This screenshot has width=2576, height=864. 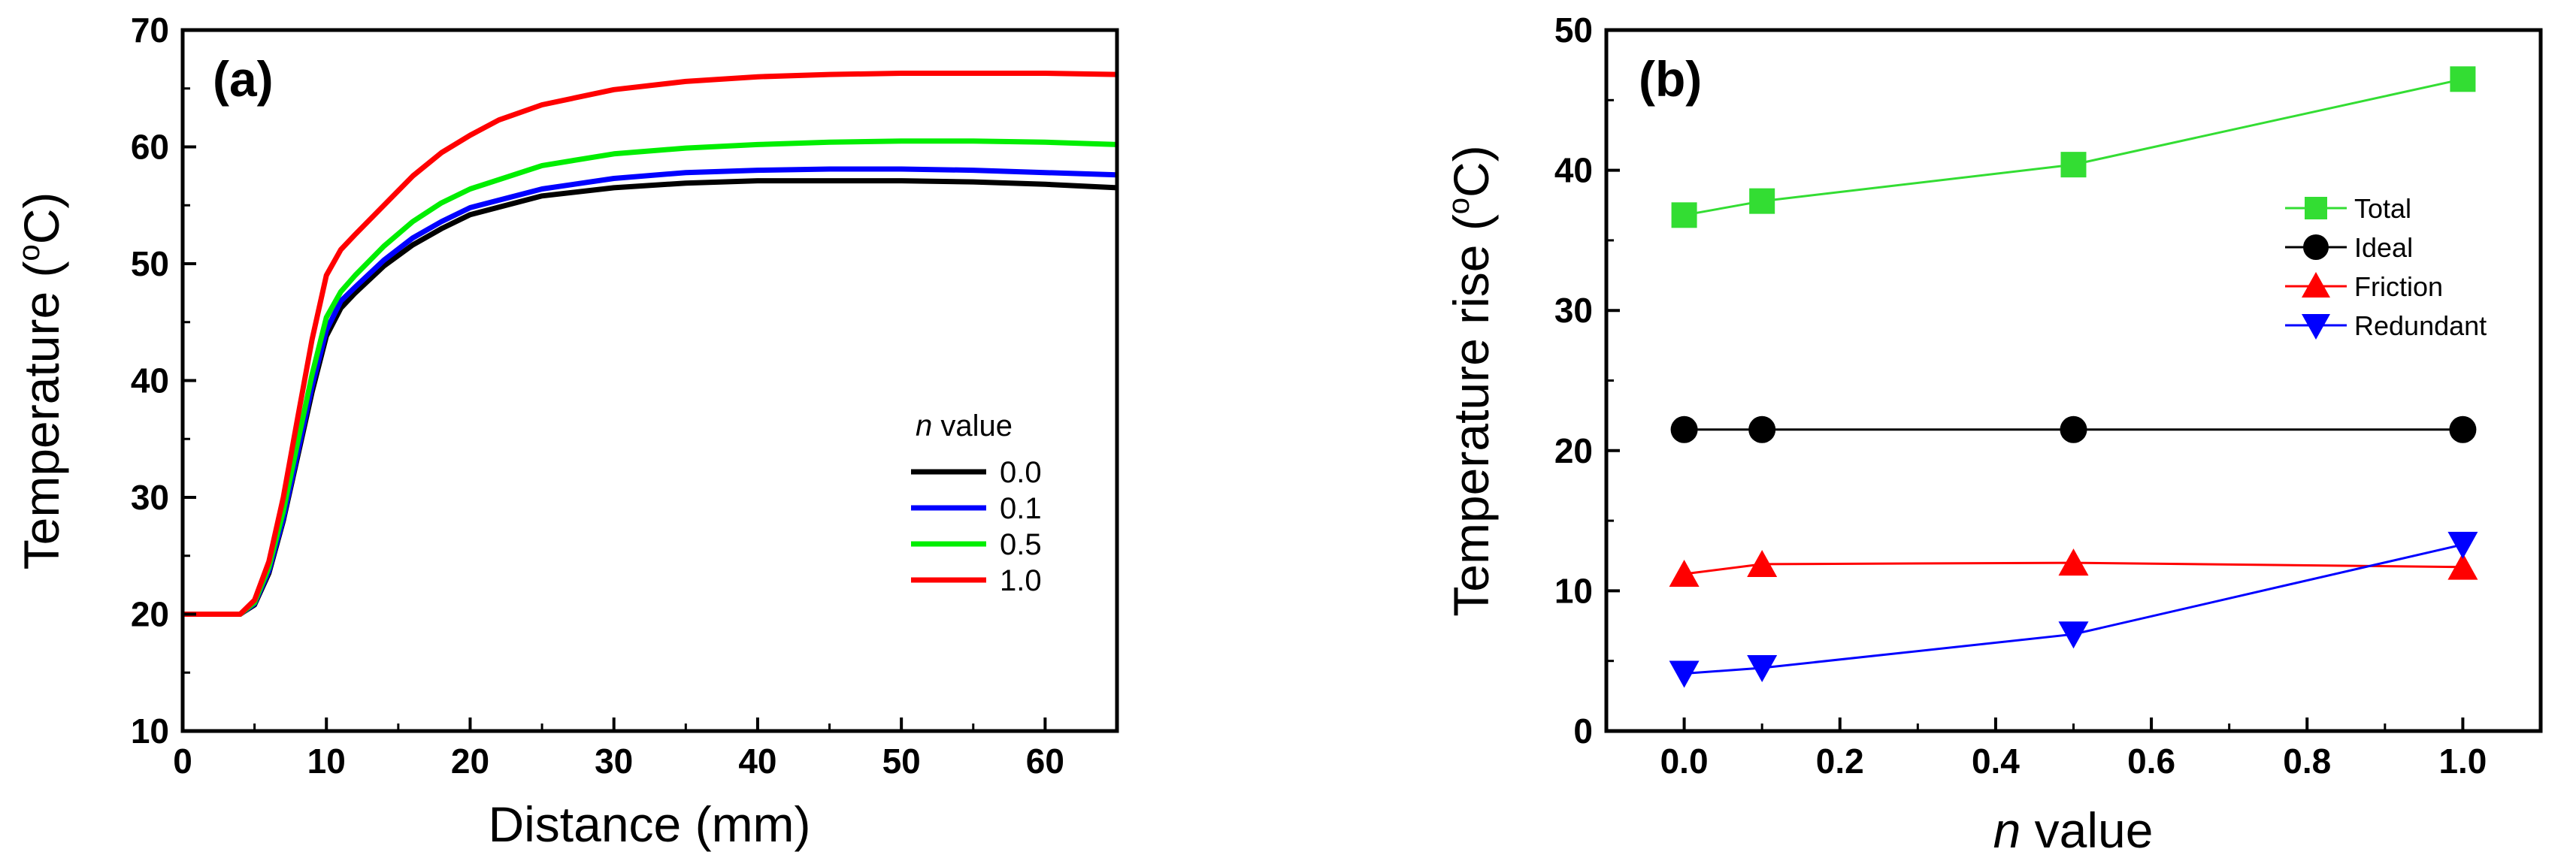 I want to click on legend-entry-a-0: 0.0, so click(x=976, y=472).